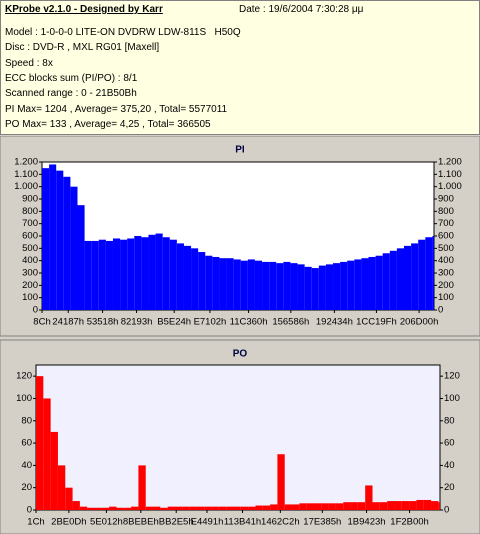 This screenshot has height=534, width=480. What do you see at coordinates (26, 162) in the screenshot?
I see `y-tick-label: 1.200` at bounding box center [26, 162].